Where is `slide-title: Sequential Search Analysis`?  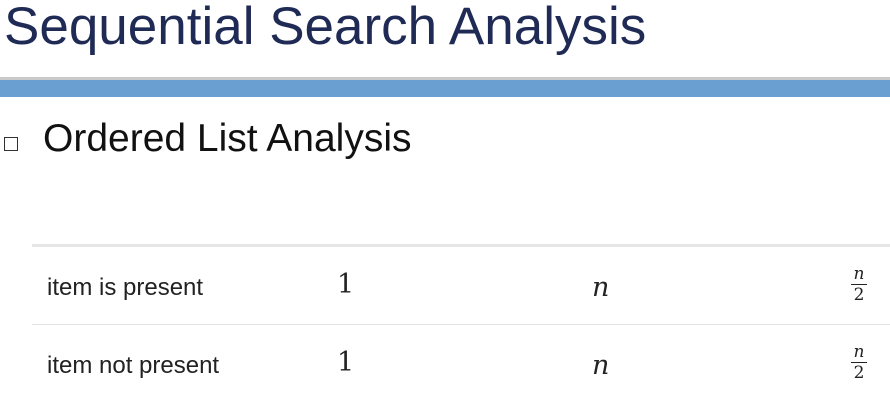 slide-title: Sequential Search Analysis is located at coordinates (325, 28).